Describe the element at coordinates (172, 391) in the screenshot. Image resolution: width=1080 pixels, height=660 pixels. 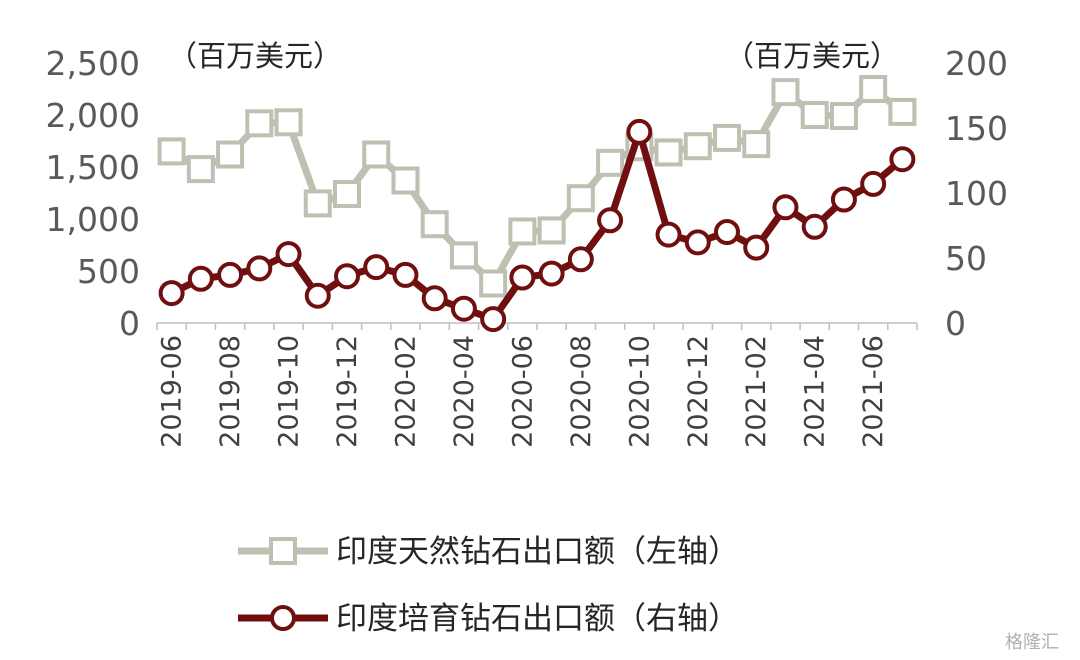
I see `x-tick-label: 2019-06` at that location.